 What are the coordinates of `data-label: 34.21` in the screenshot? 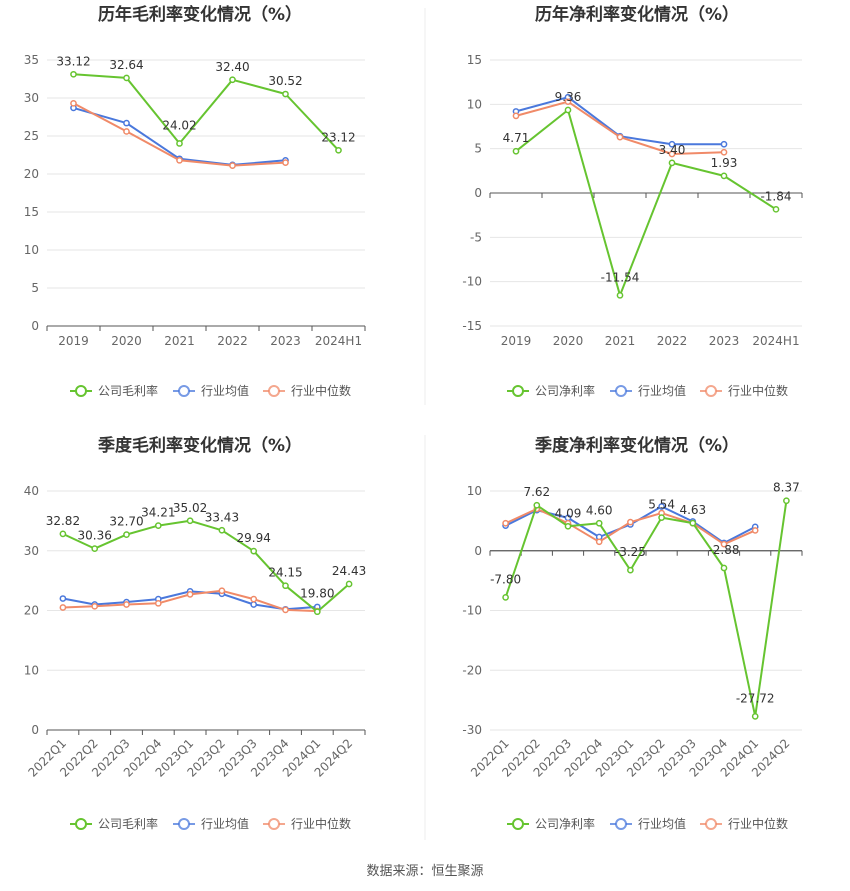 It's located at (158, 513).